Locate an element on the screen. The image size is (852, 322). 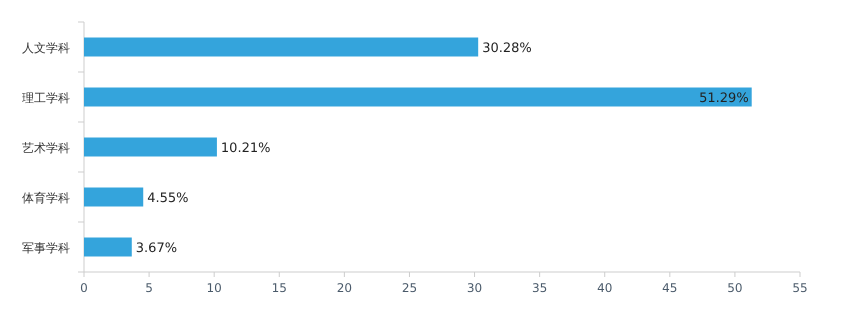
x-tick-label: 55 is located at coordinates (800, 288).